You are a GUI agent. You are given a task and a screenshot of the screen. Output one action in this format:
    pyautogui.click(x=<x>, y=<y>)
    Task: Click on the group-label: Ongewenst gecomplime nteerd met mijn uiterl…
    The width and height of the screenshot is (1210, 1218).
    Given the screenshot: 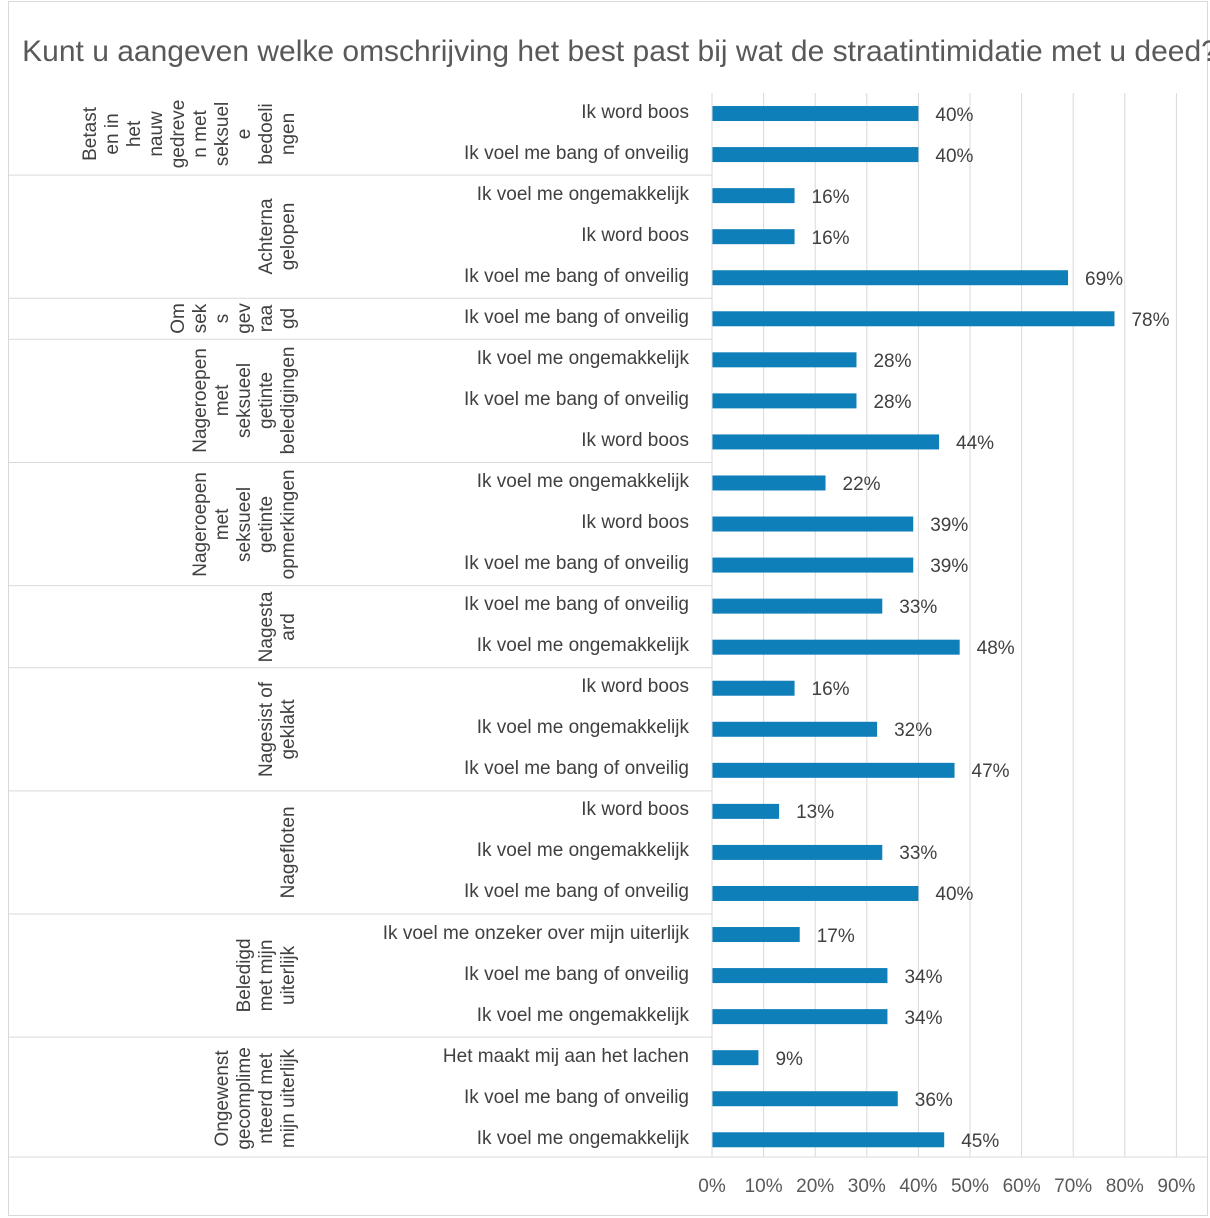 What is the action you would take?
    pyautogui.click(x=255, y=1098)
    